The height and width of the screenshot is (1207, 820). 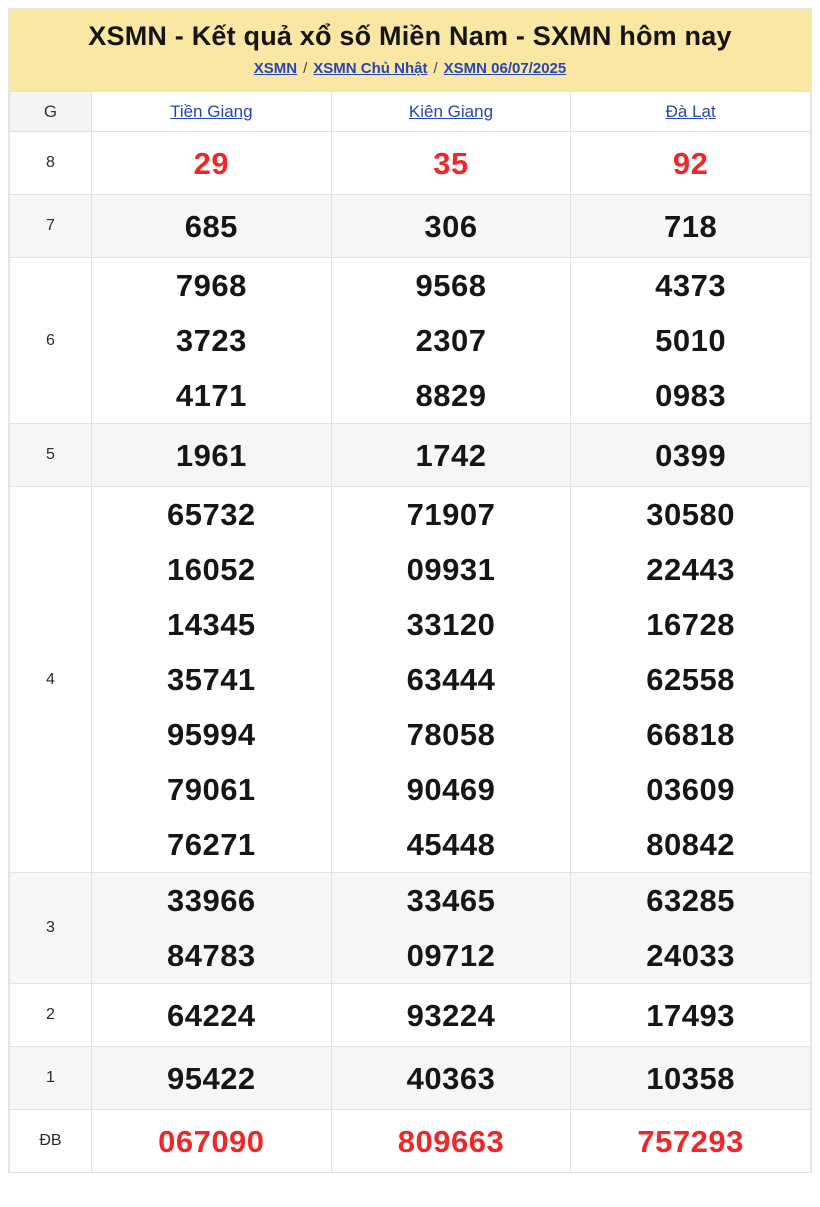 I want to click on result-number: 45448, so click(x=451, y=844).